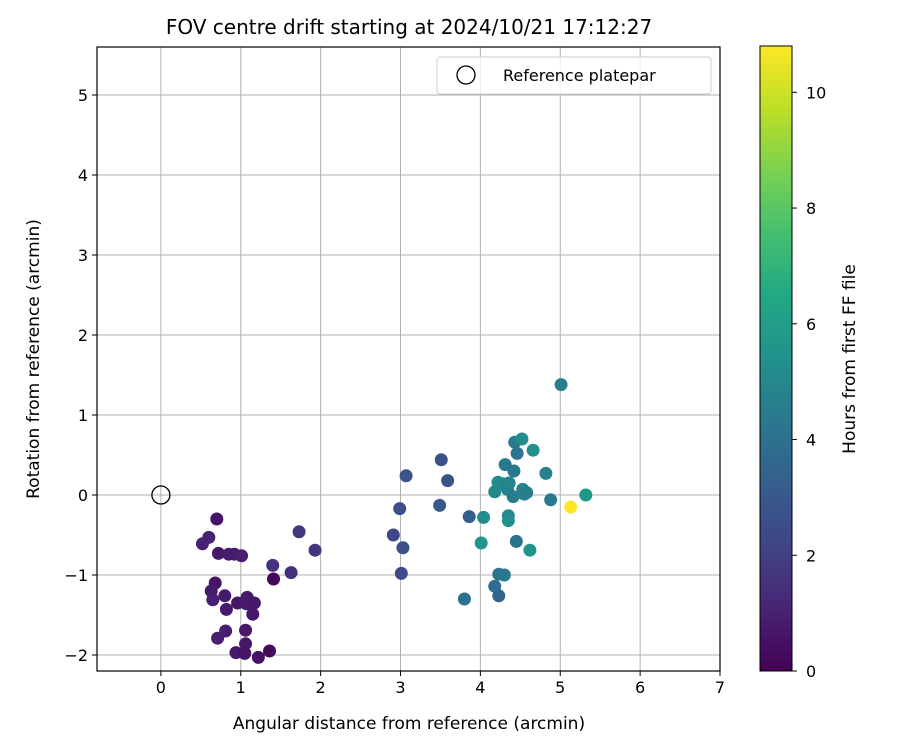  Describe the element at coordinates (83, 415) in the screenshot. I see `y-tick-label: 1` at that location.